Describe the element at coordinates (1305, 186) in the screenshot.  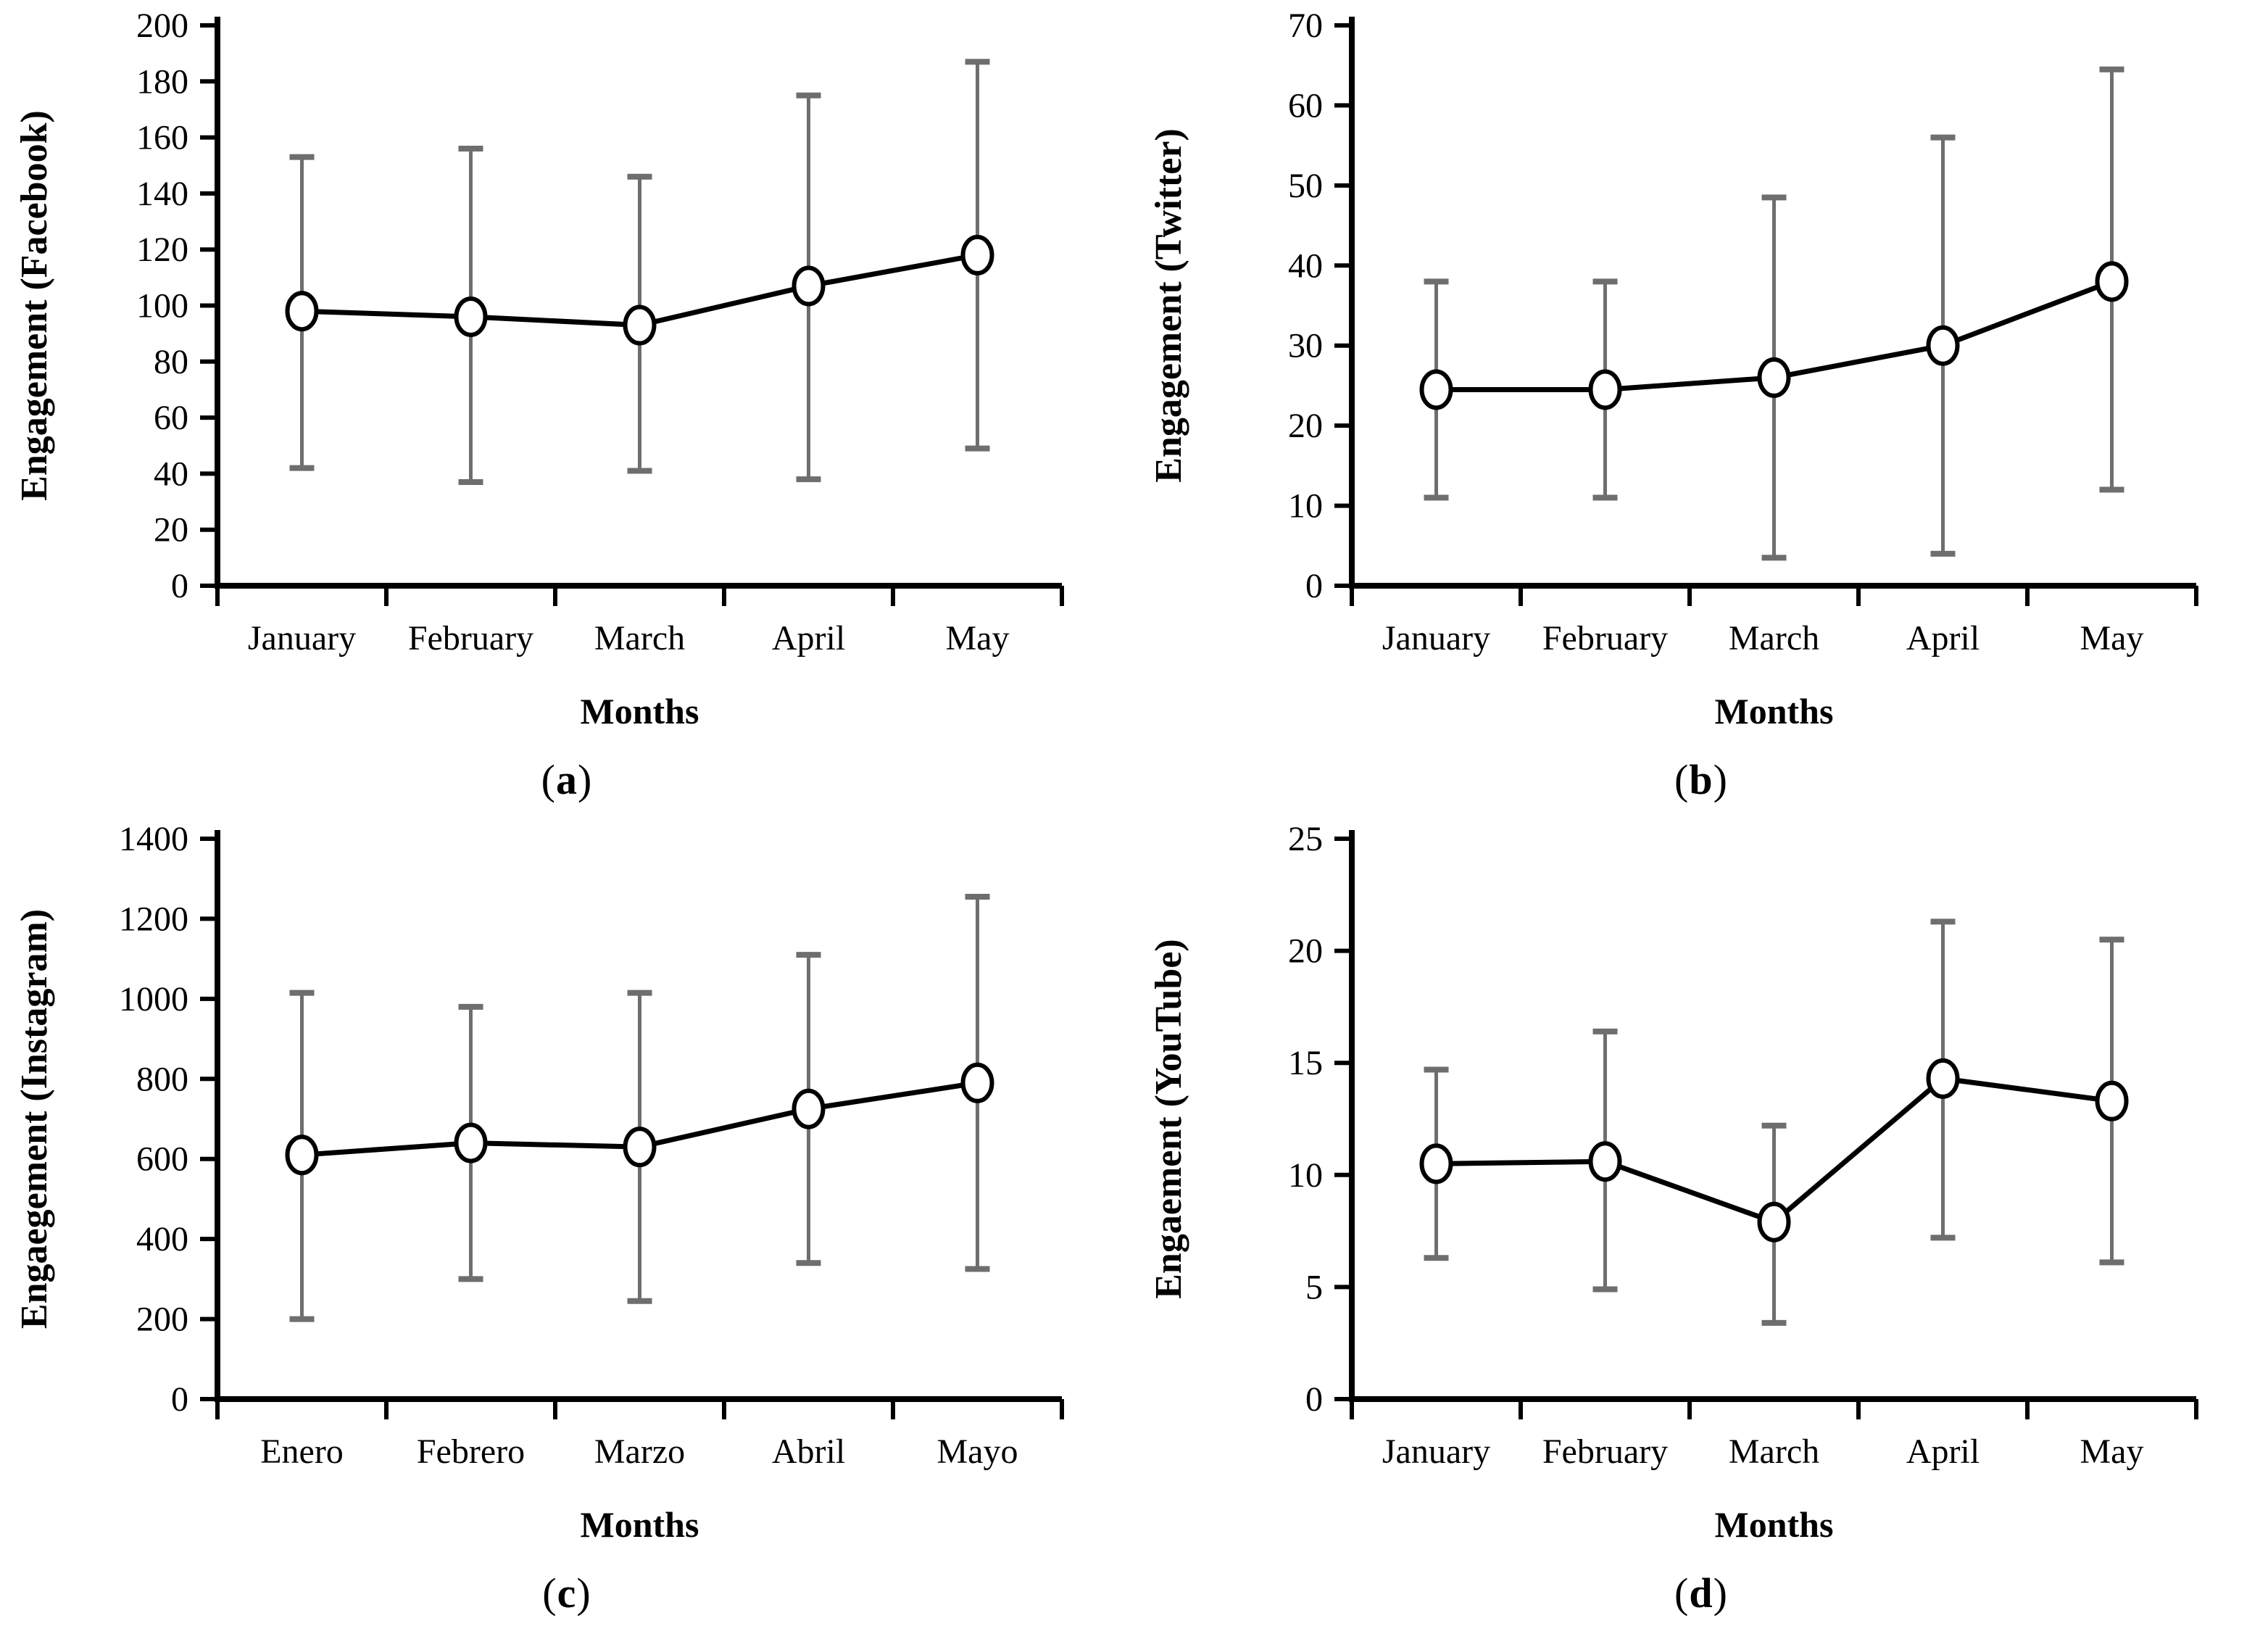
I see `y-axis-tick-label: 50` at that location.